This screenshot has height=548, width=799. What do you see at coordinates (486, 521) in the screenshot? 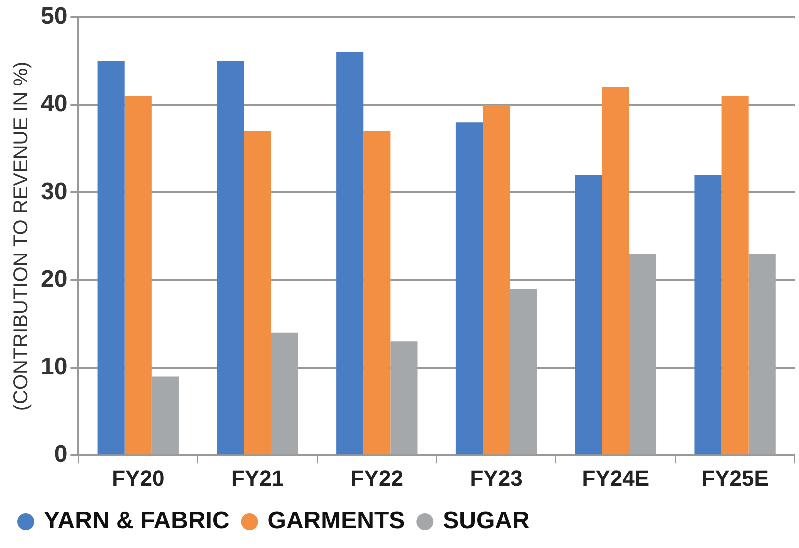
I see `legend-label: SUGAR` at bounding box center [486, 521].